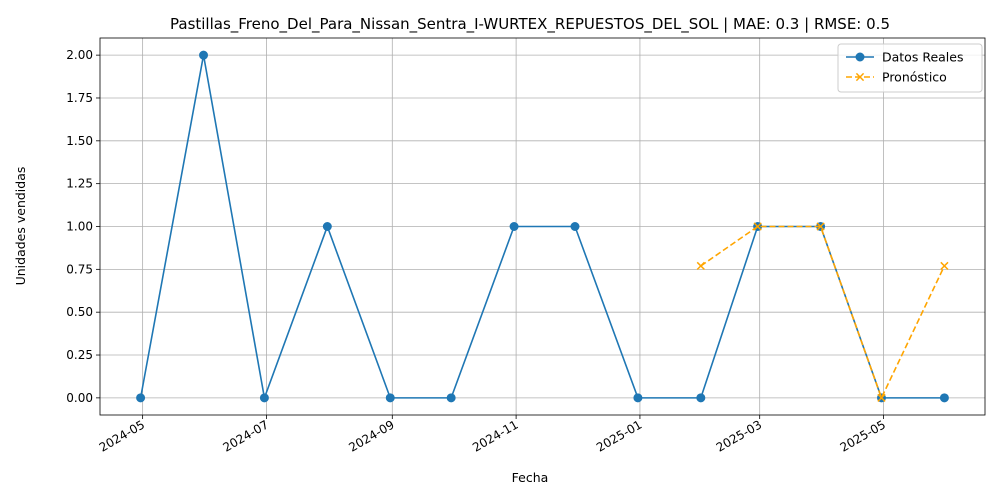  Describe the element at coordinates (79, 184) in the screenshot. I see `y-tick-label: 1.25` at that location.